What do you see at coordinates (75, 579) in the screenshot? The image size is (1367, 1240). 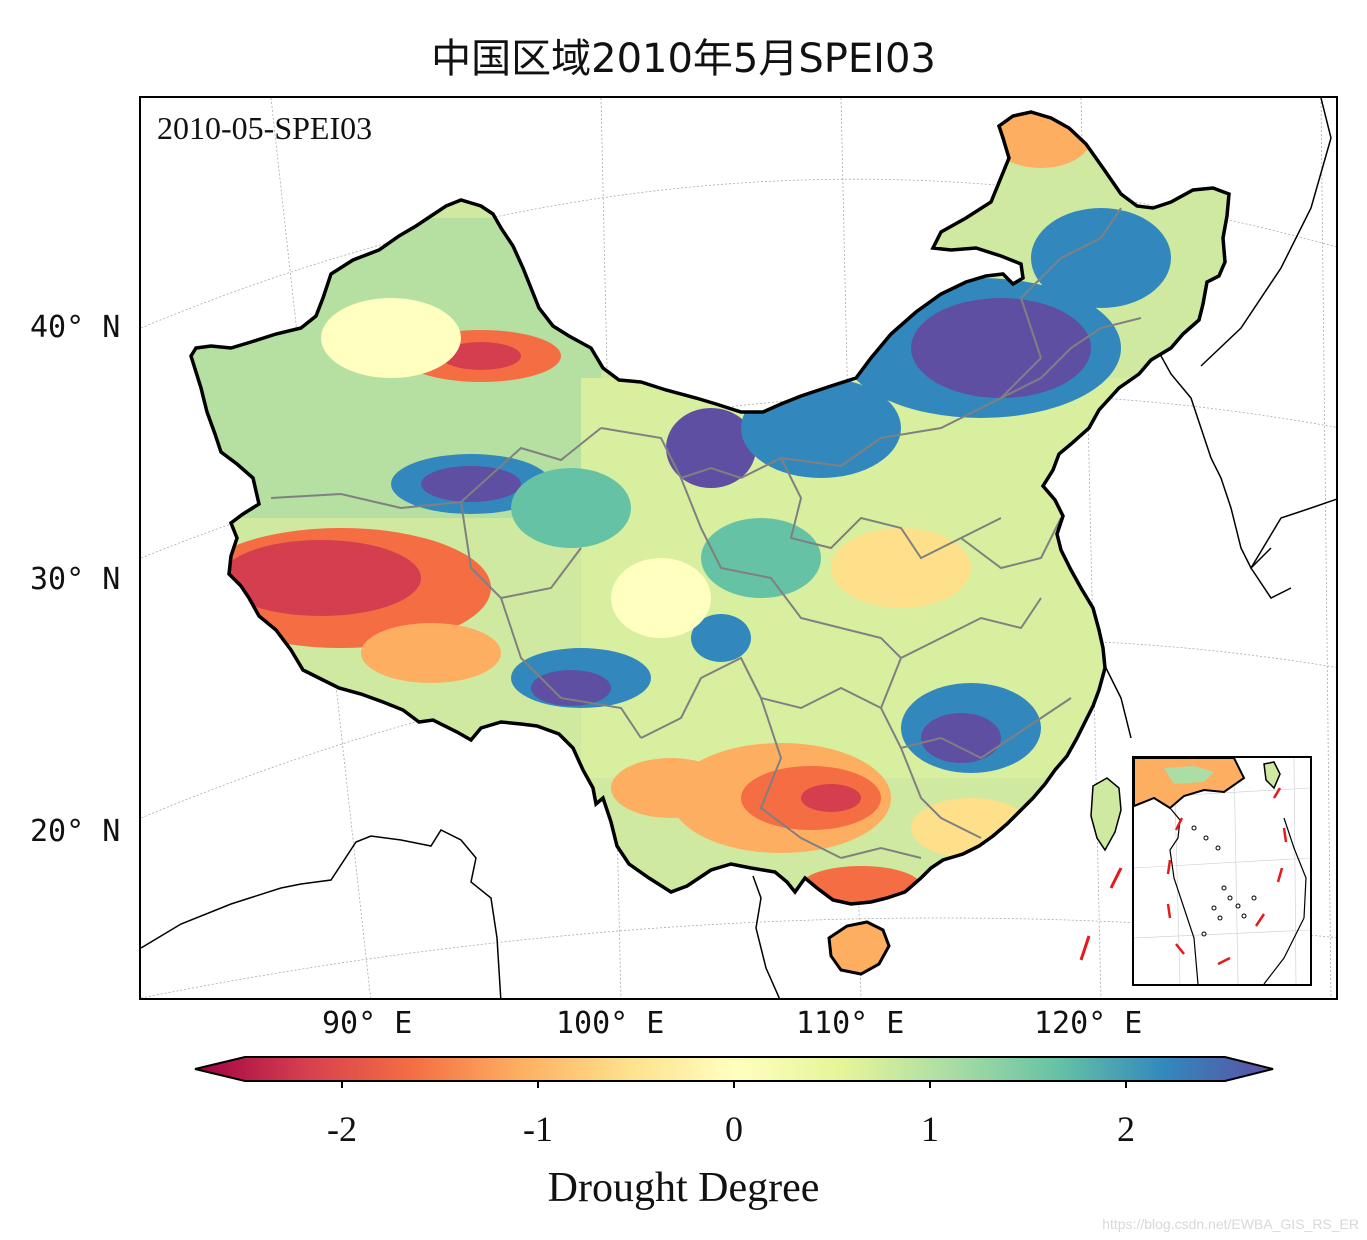 I see `lat-label-30n: 30° N` at bounding box center [75, 579].